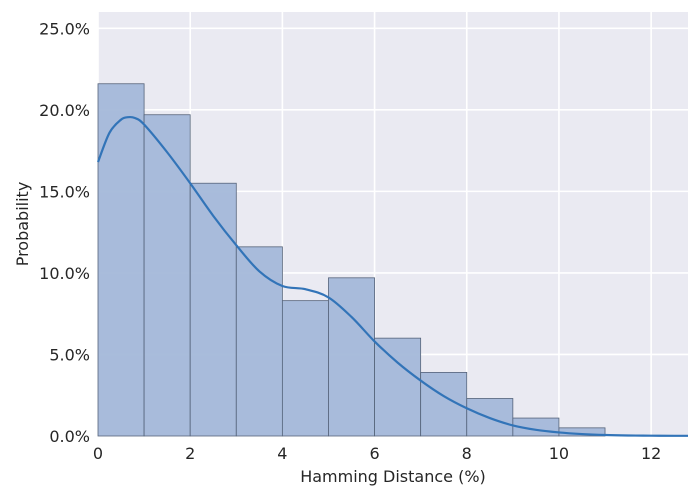 The width and height of the screenshot is (689, 486). What do you see at coordinates (64, 191) in the screenshot?
I see `y-tick-label: 15.0%` at bounding box center [64, 191].